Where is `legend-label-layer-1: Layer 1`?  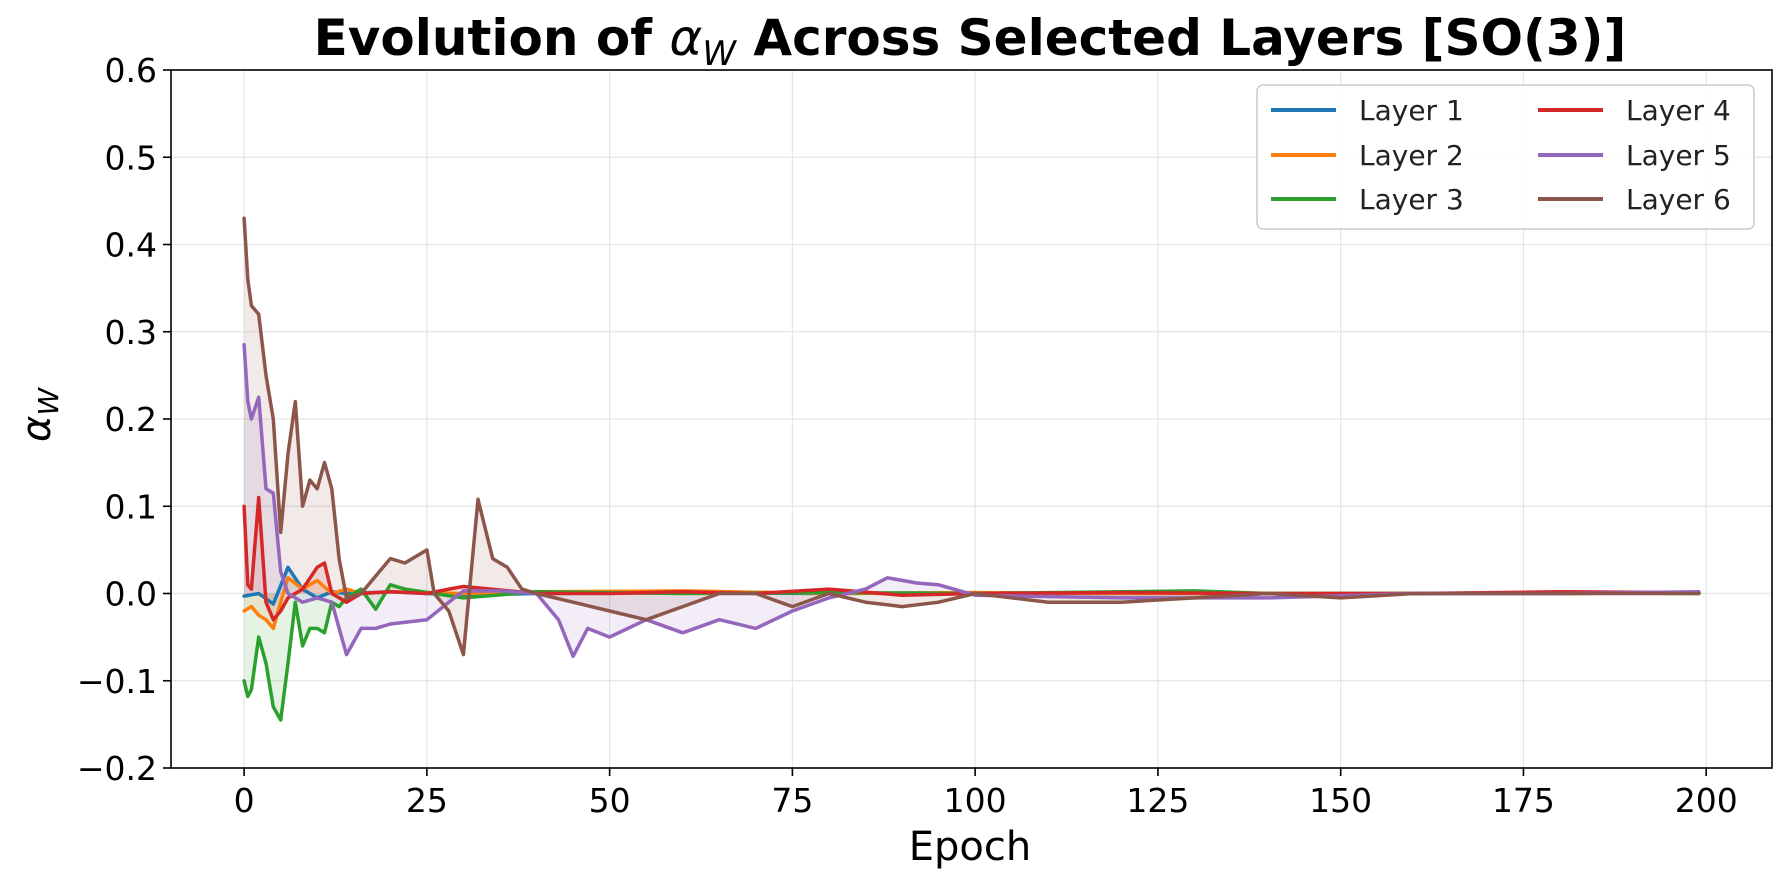
legend-label-layer-1: Layer 1 is located at coordinates (1411, 110).